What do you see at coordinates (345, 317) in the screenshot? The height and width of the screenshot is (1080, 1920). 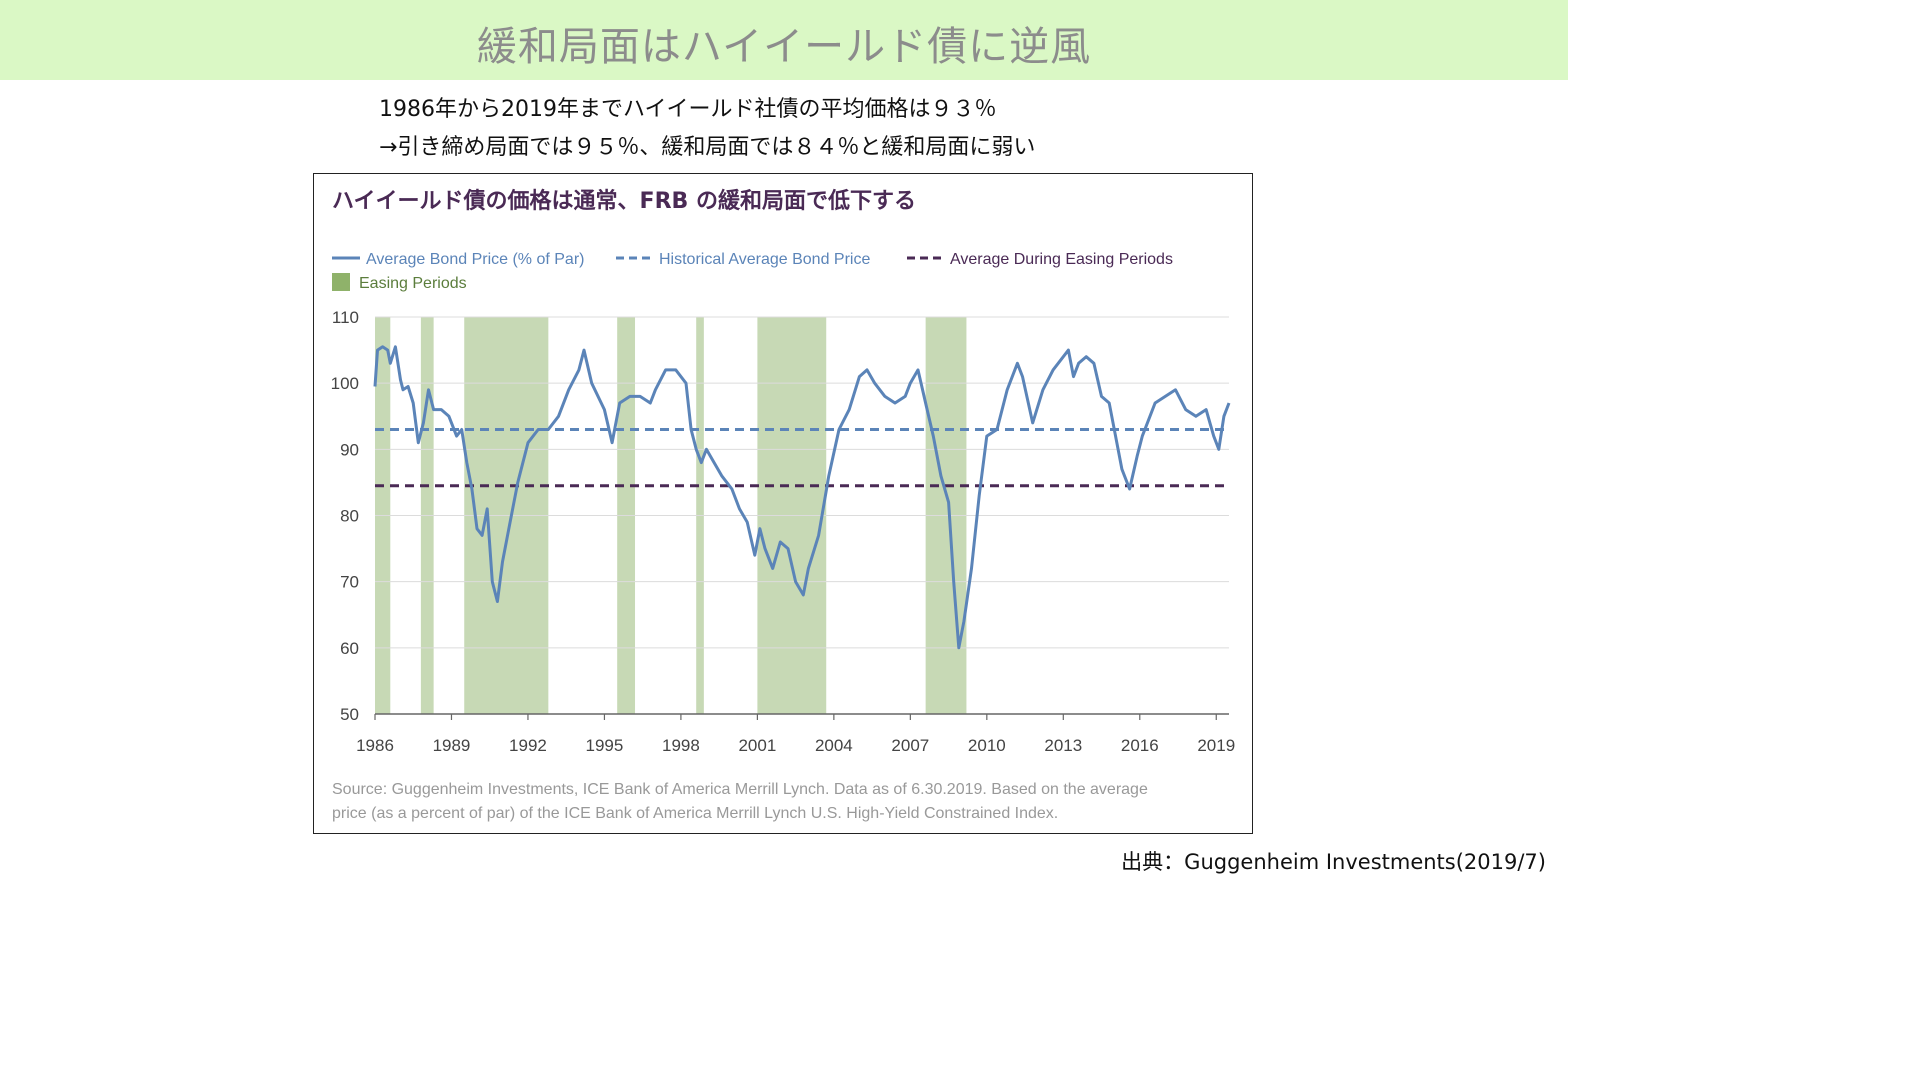 I see `y-tick-label: 110` at bounding box center [345, 317].